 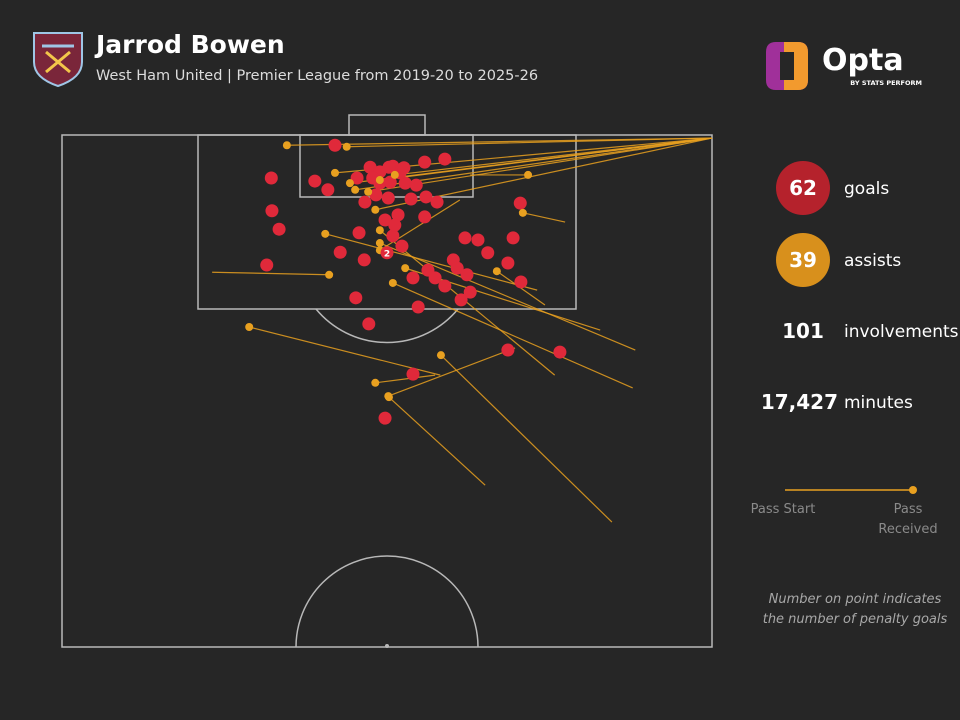 What do you see at coordinates (863, 60) in the screenshot?
I see `brand-name: Opta` at bounding box center [863, 60].